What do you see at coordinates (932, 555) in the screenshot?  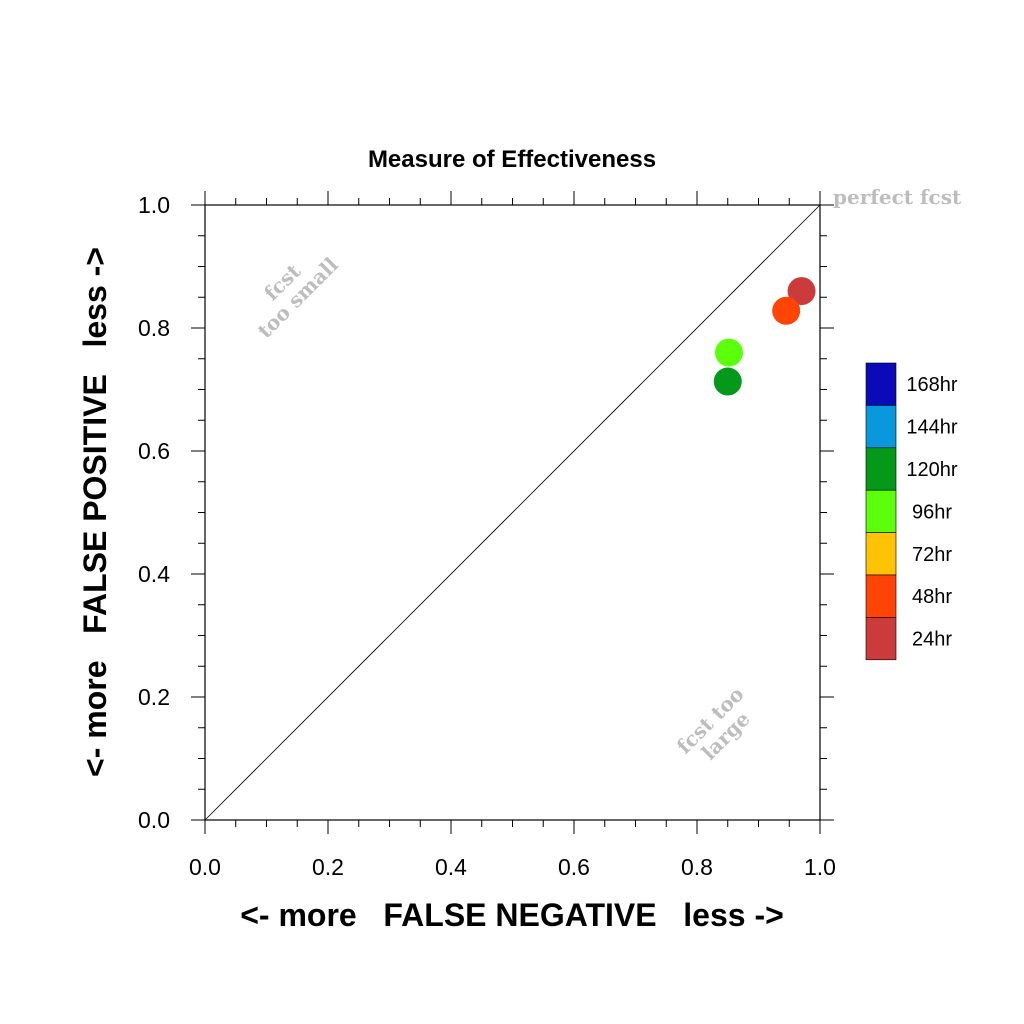 I see `legend-label-72hr: 72hr` at bounding box center [932, 555].